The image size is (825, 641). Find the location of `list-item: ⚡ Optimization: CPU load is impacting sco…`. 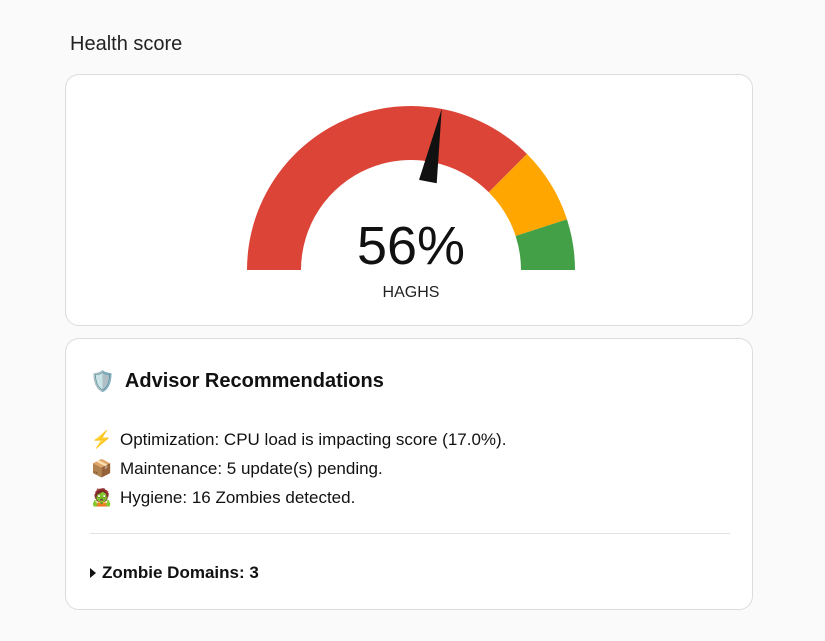

list-item: ⚡ Optimization: CPU load is impacting sco… is located at coordinates (298, 439).